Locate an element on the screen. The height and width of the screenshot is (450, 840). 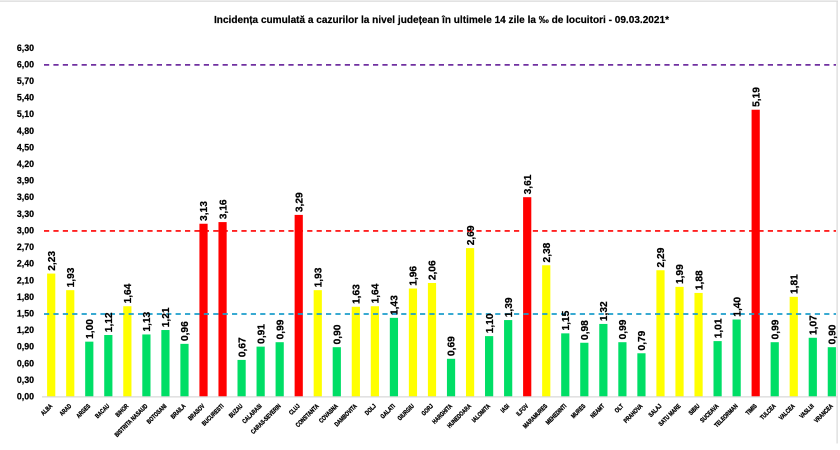
svg-text: TIMIS is located at coordinates (752, 410).